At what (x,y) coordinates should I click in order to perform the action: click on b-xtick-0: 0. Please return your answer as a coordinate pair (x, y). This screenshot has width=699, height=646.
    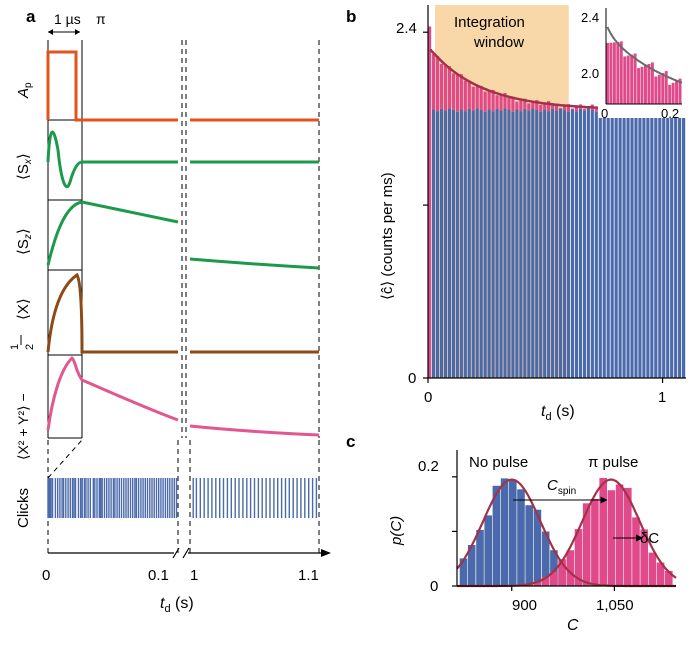
    Looking at the image, I should click on (428, 397).